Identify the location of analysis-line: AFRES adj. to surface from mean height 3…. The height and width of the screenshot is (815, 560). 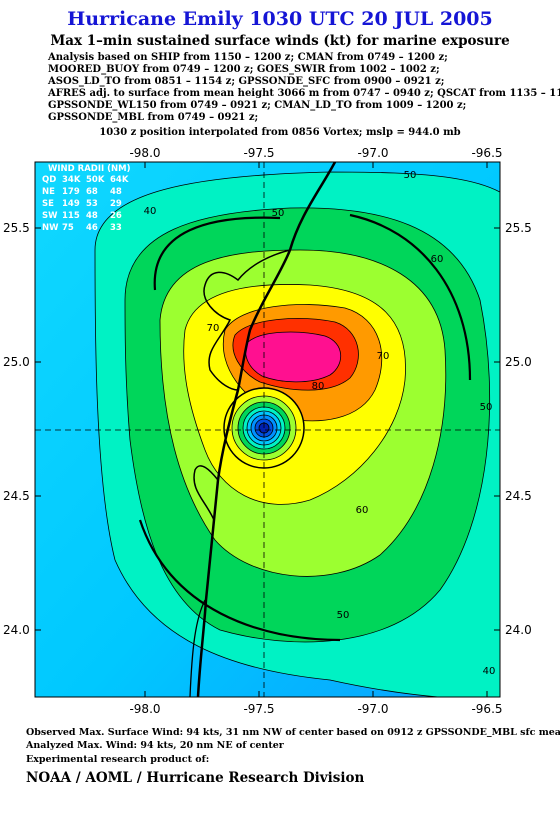
(304, 93).